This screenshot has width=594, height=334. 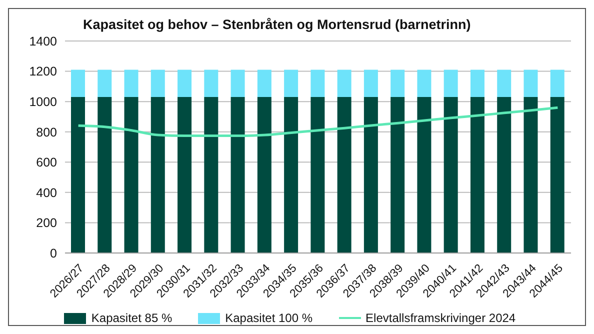 I want to click on y-tick-label: 600, so click(x=47, y=163).